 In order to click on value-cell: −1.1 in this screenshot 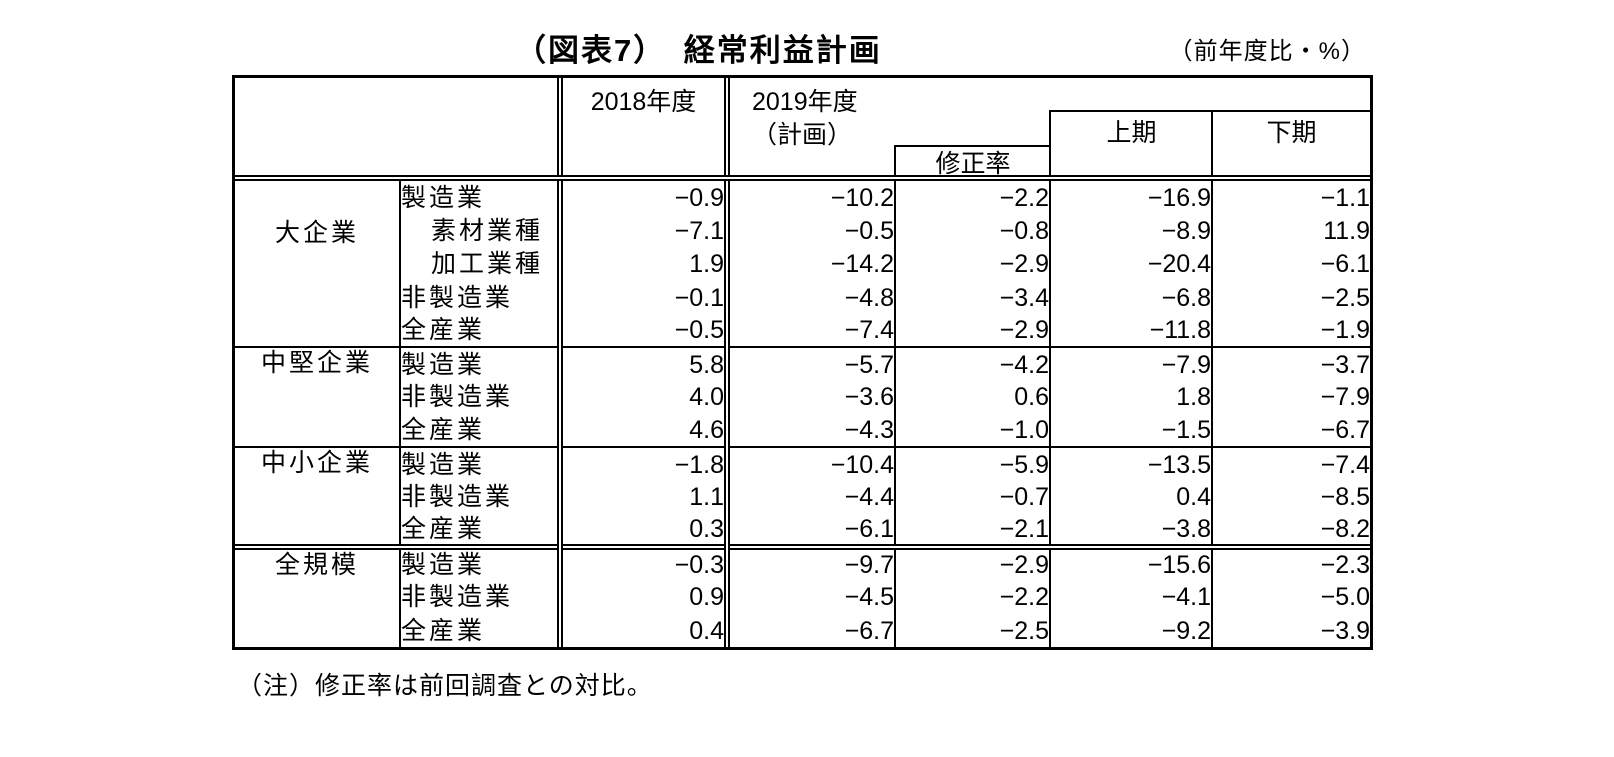, I will do `click(1345, 197)`.